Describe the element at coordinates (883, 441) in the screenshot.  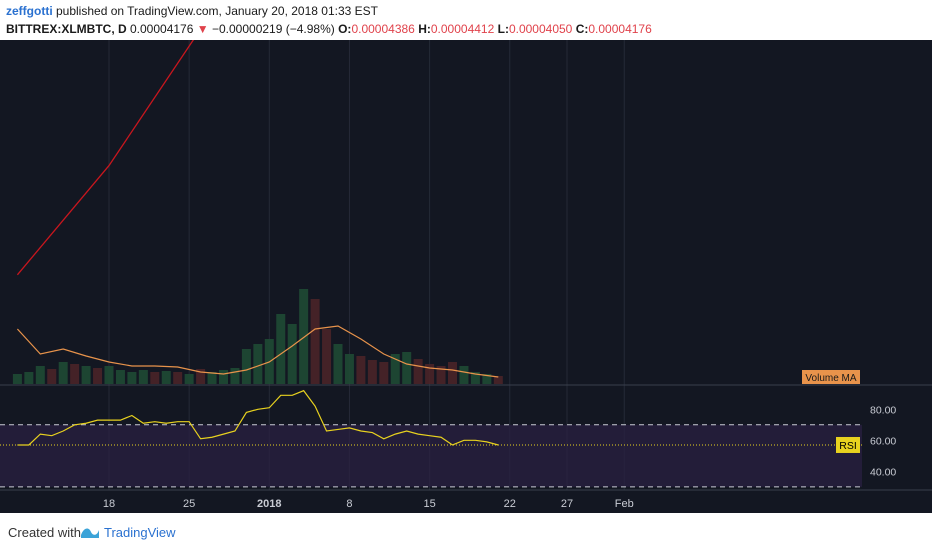
I see `rsi-tick-label: 60.00` at that location.